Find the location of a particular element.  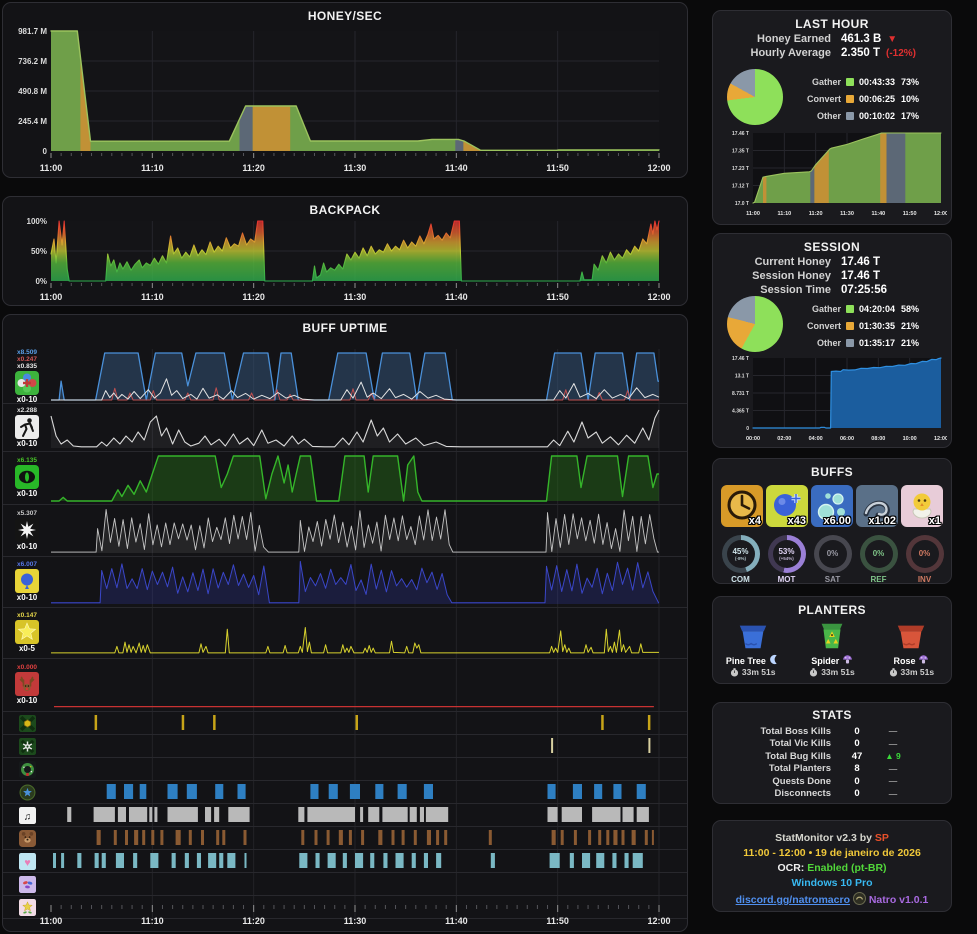

buff-row-legend: x0.000 x0-10 is located at coordinates (27, 684).